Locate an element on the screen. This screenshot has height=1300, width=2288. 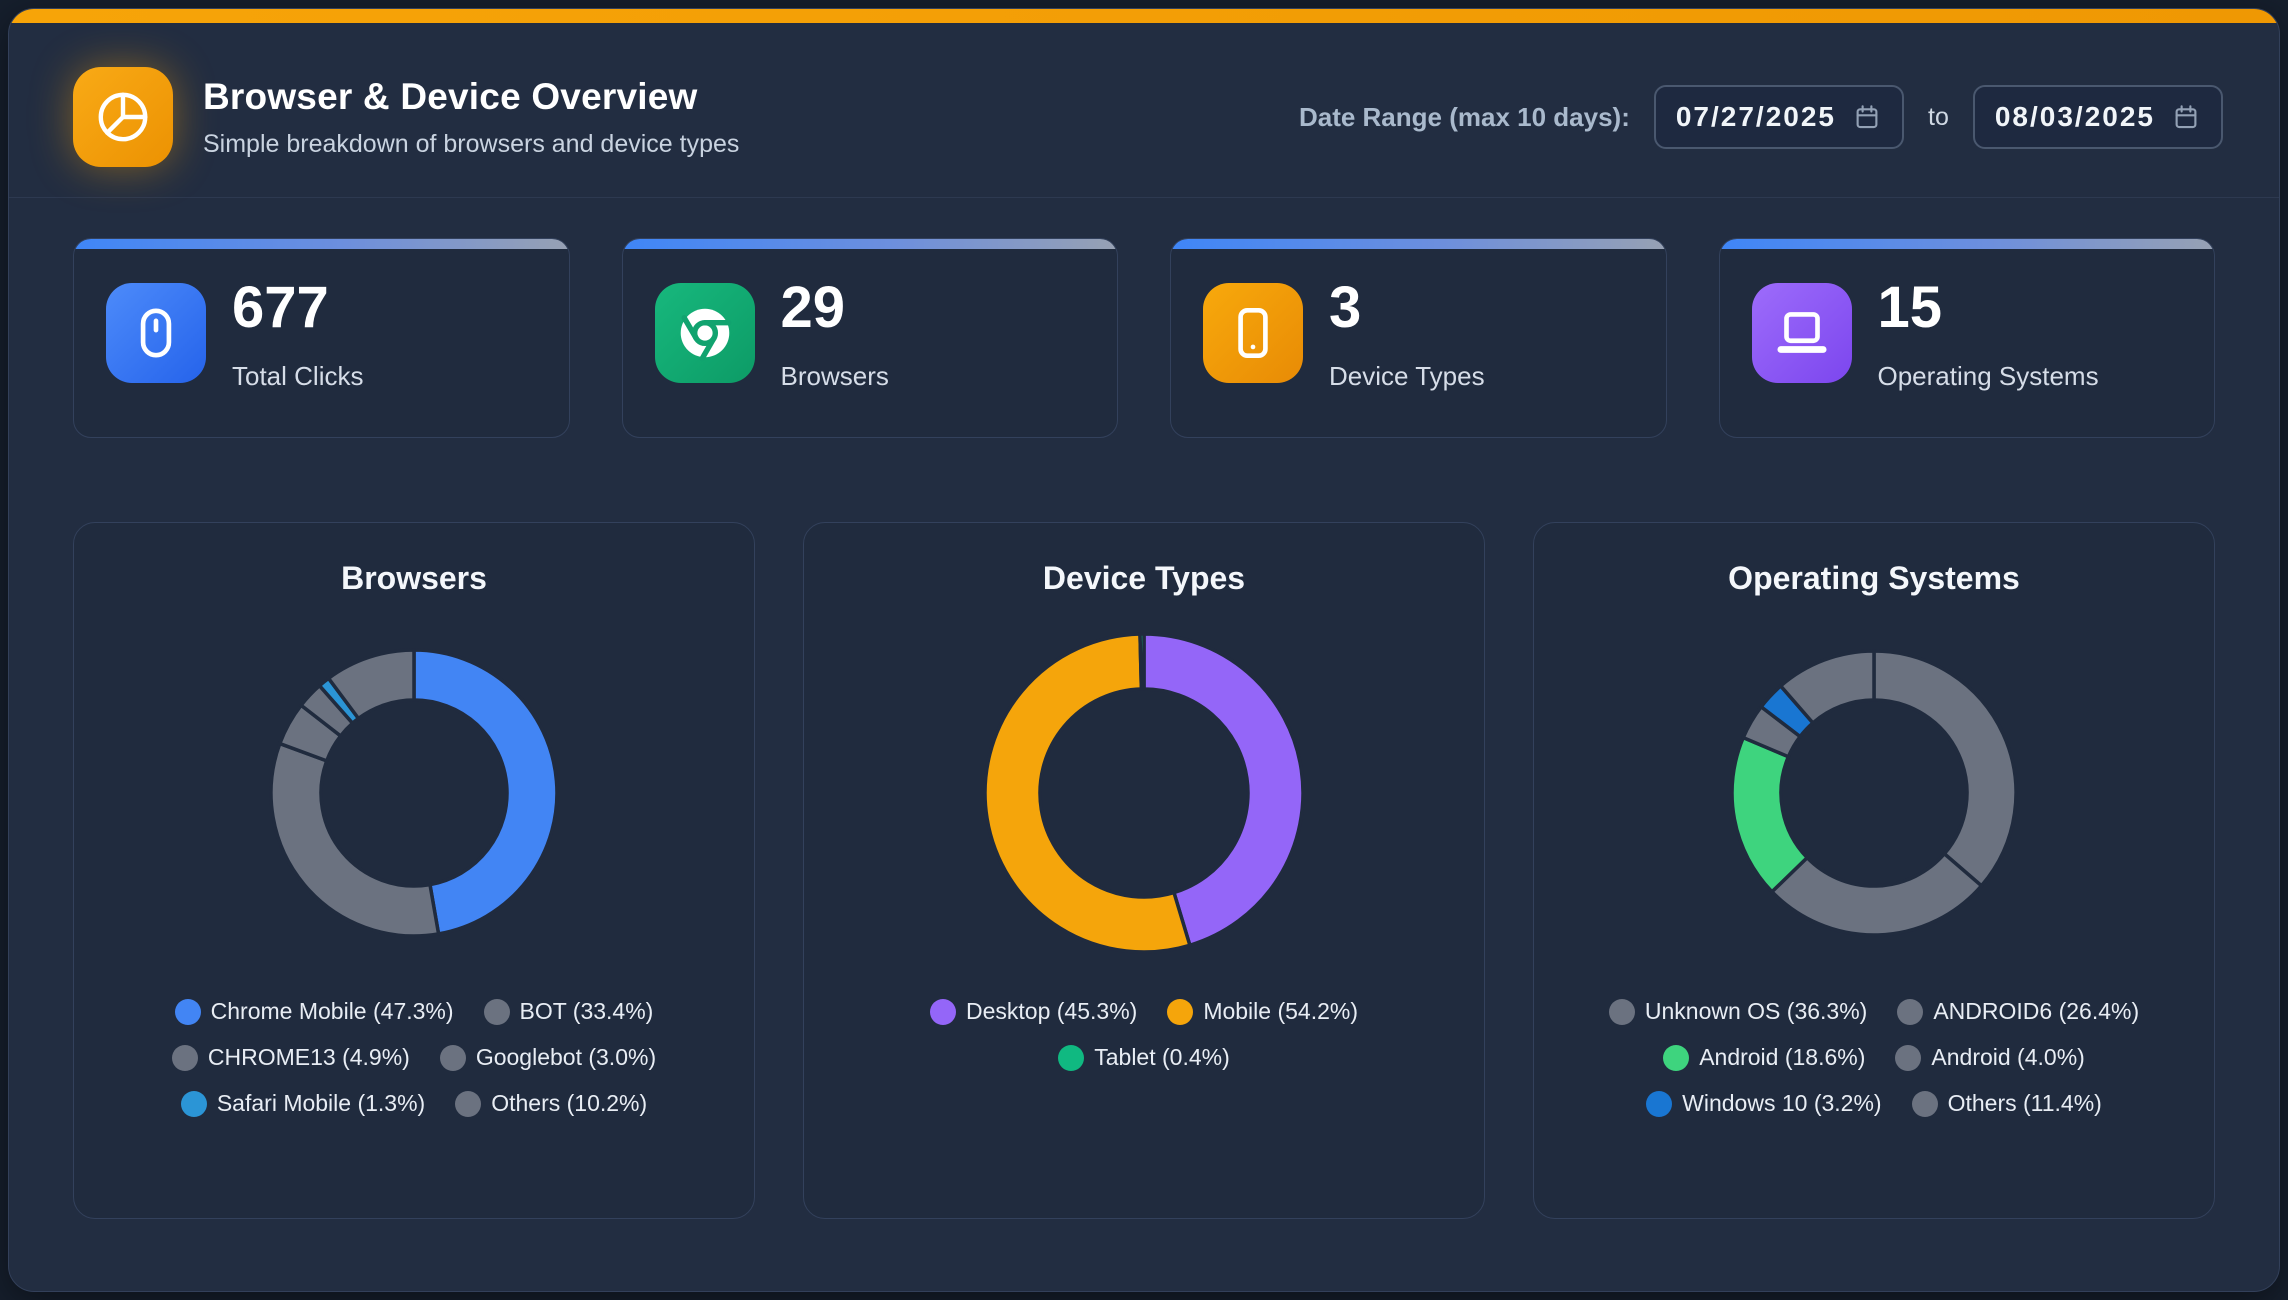
operating-systems-donut-chart is located at coordinates (1874, 793).